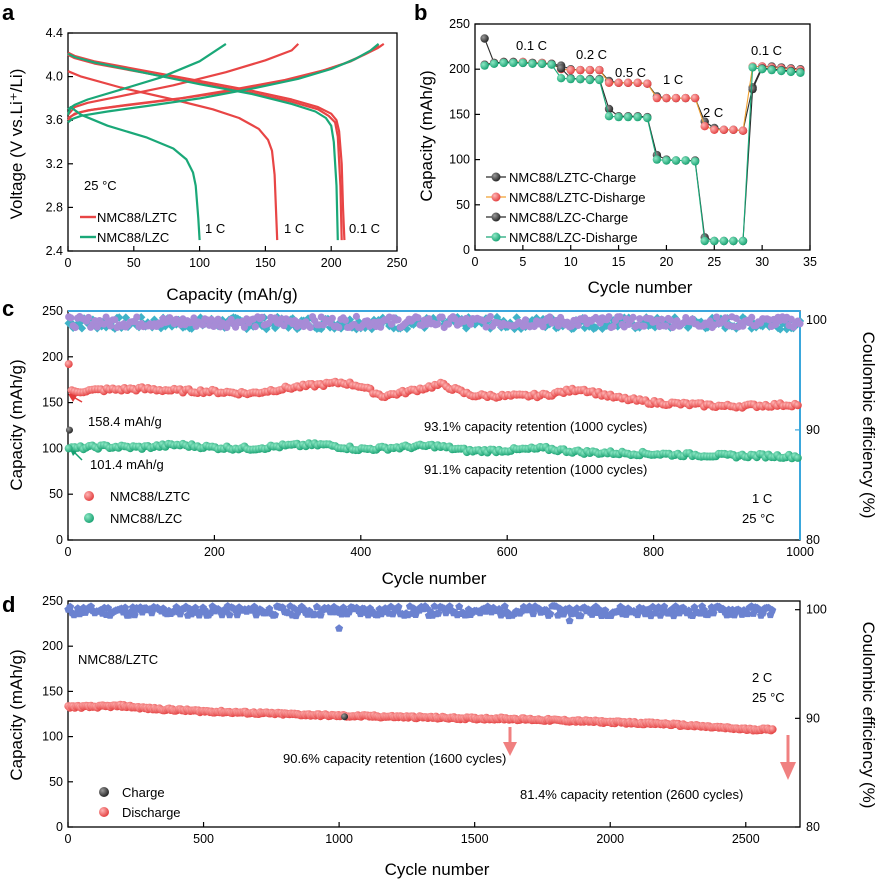  I want to click on panel-d-charge-point, so click(345, 717).